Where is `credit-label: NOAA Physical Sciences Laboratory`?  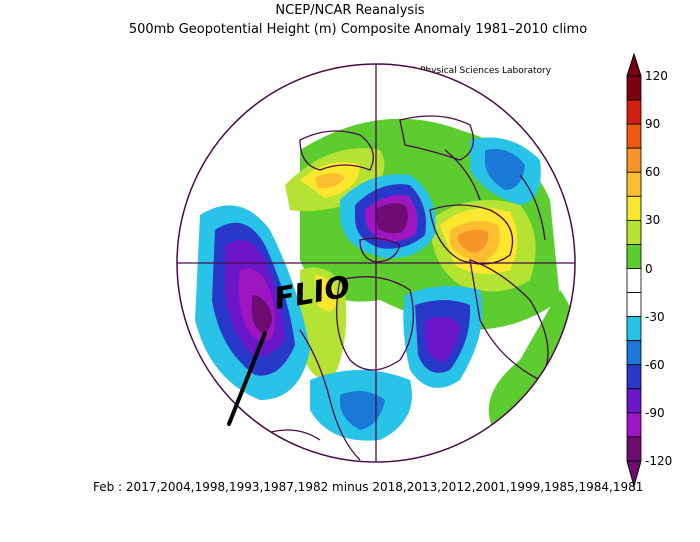 credit-label: NOAA Physical Sciences Laboratory is located at coordinates (471, 71).